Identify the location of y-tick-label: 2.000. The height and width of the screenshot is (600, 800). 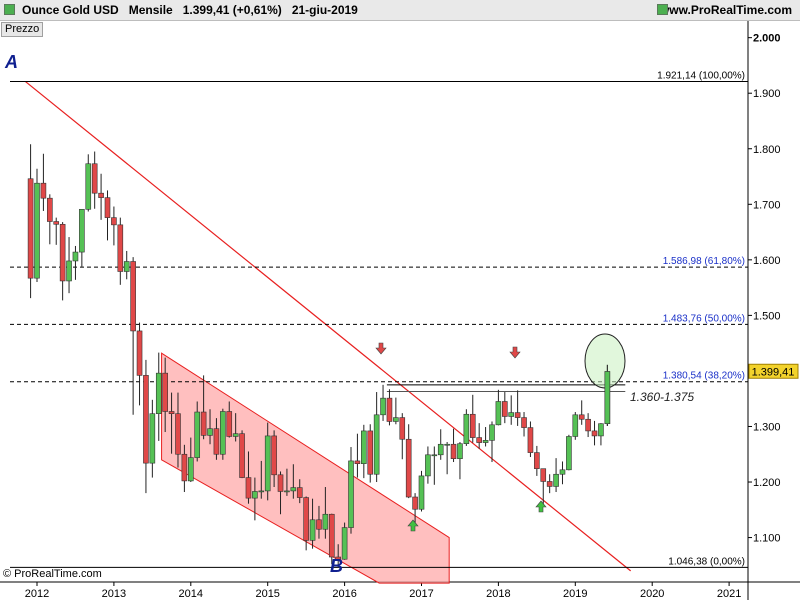
(767, 39).